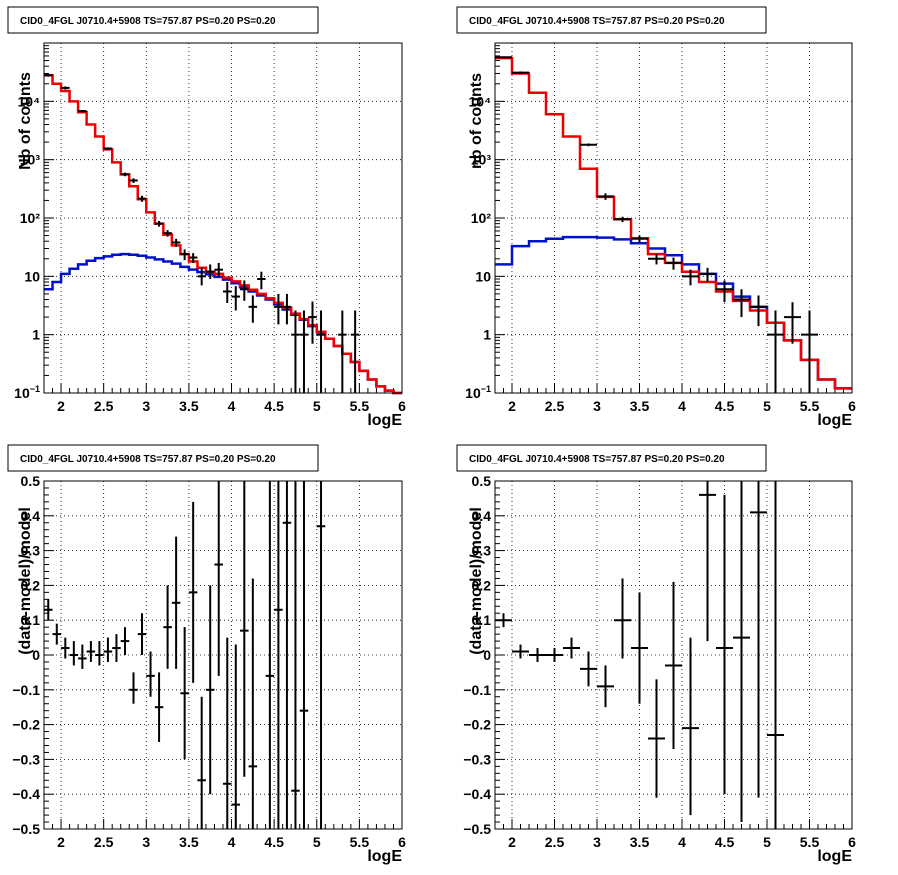 The height and width of the screenshot is (875, 898). Describe the element at coordinates (477, 690) in the screenshot. I see `y-tick-label: −0.1` at that location.